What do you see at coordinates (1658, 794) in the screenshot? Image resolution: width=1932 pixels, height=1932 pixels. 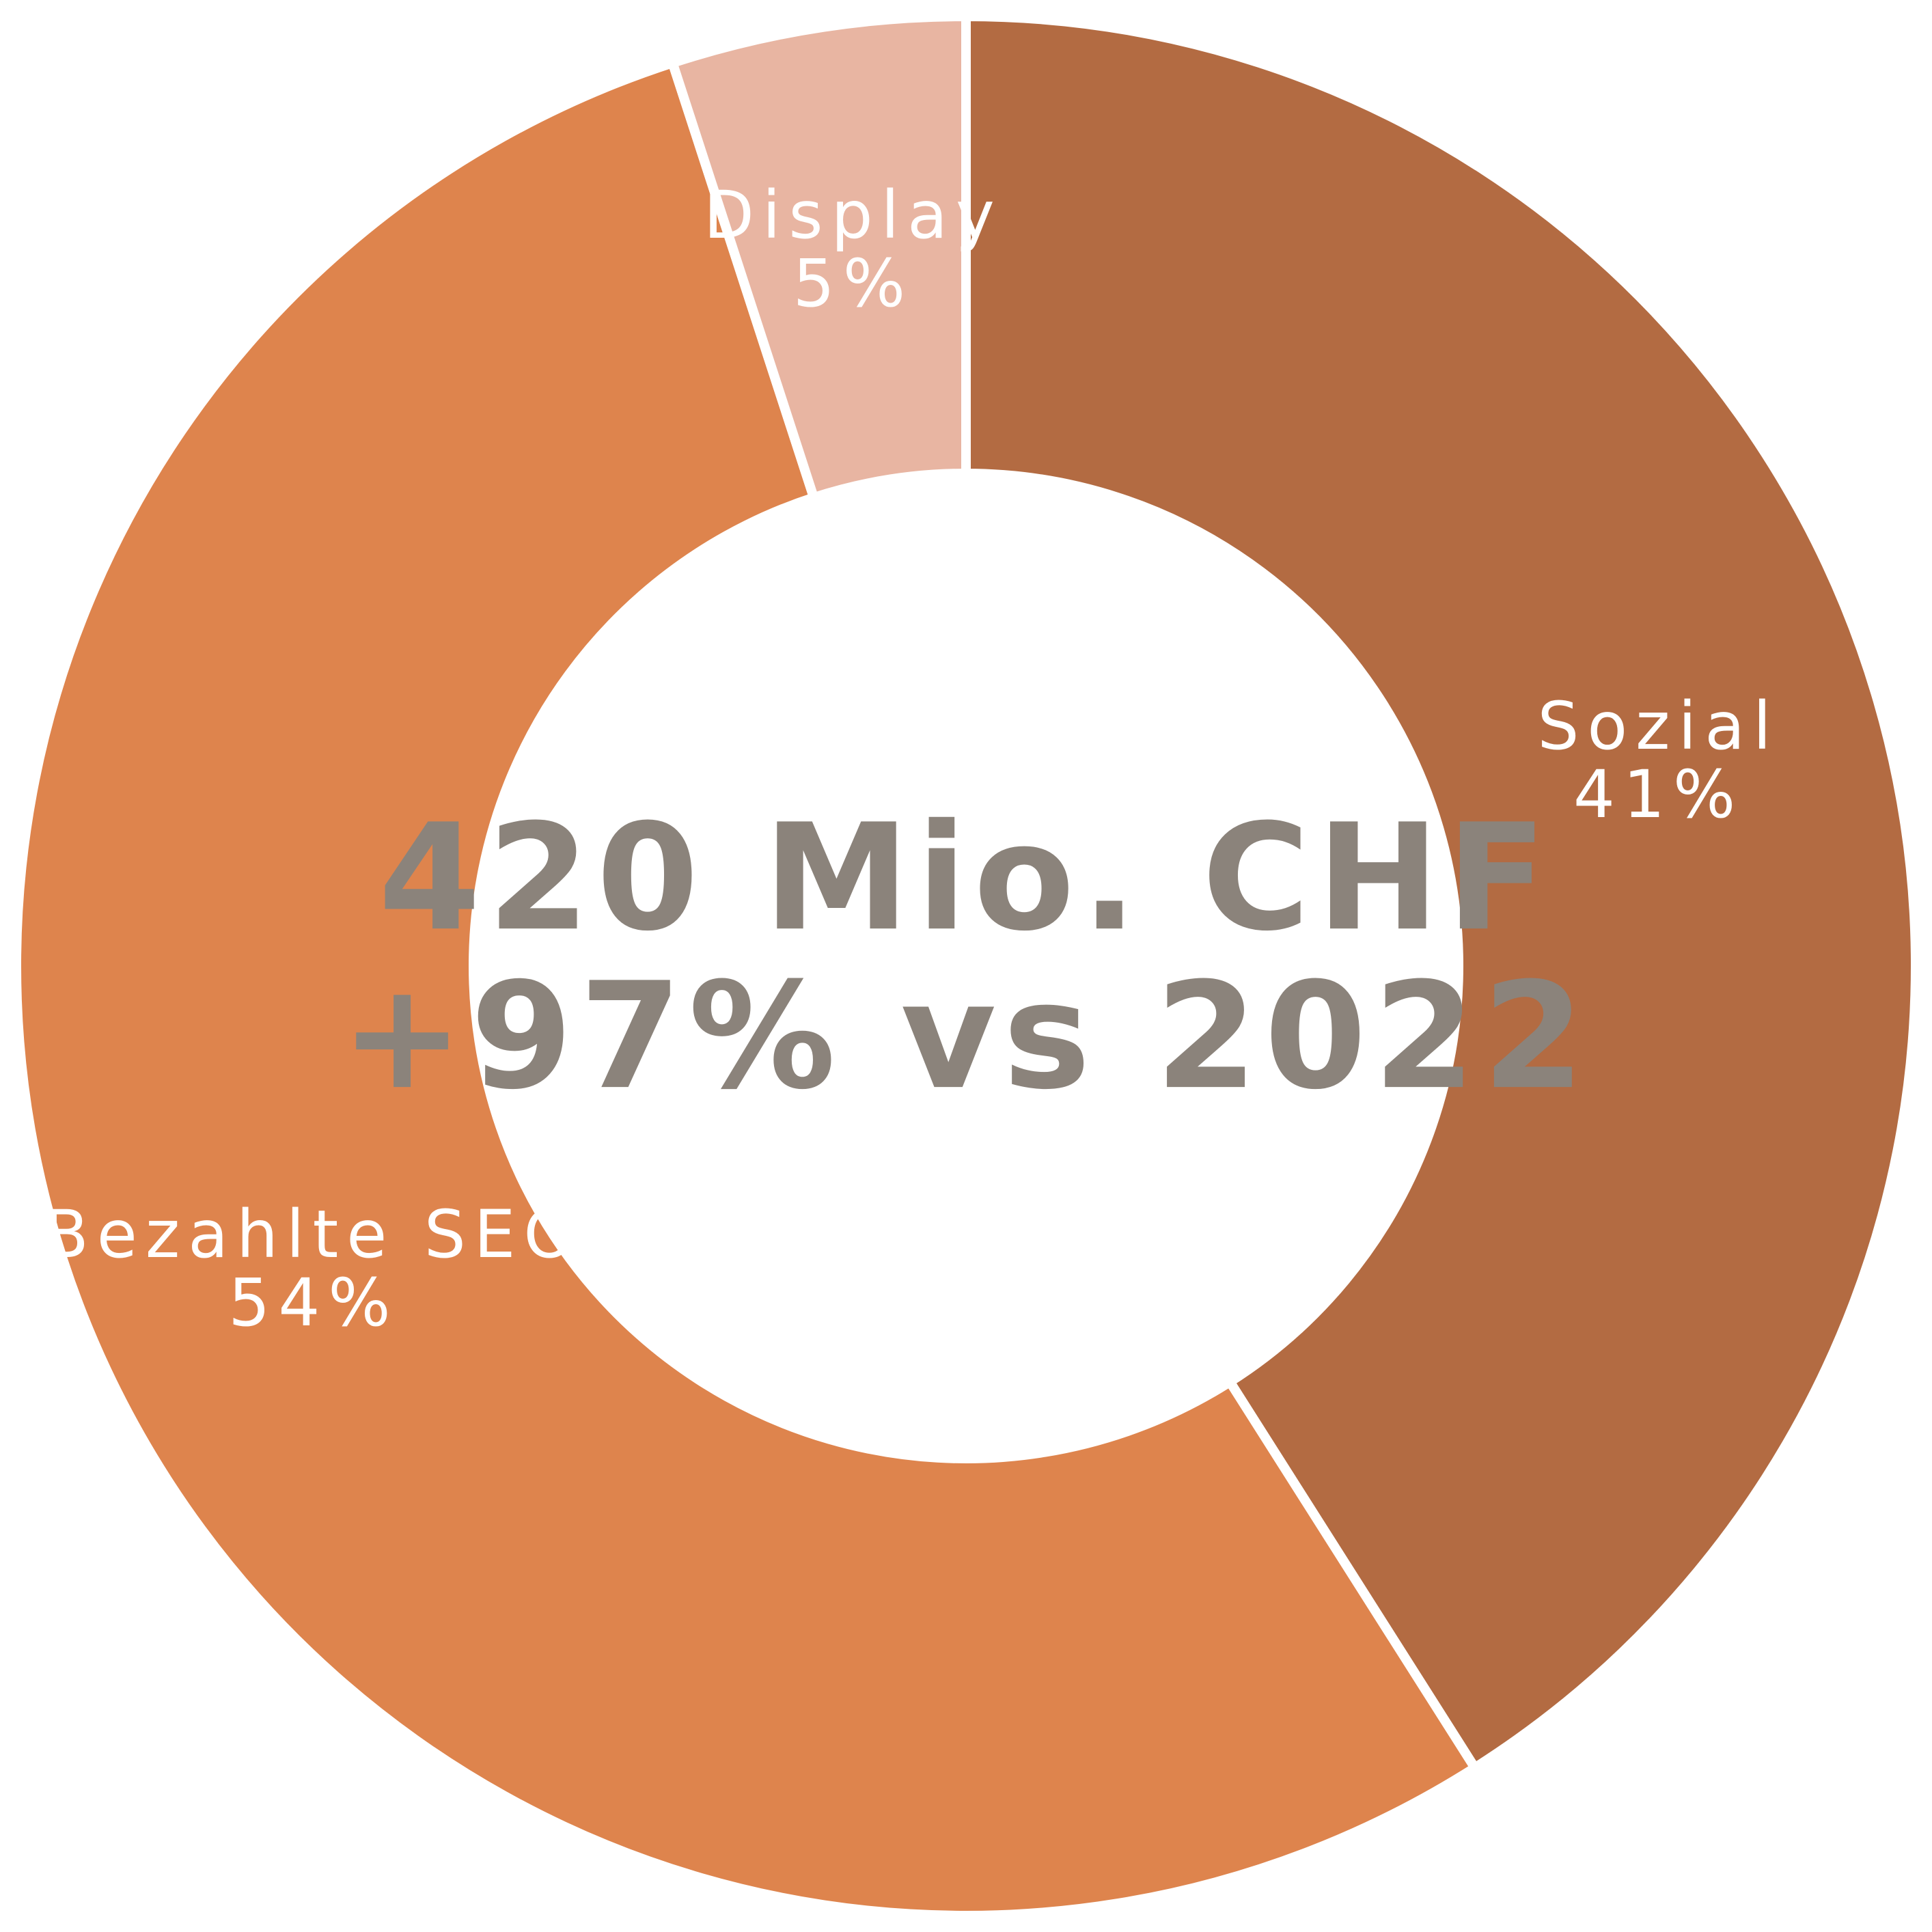 I see `slice-value-label: 41%` at bounding box center [1658, 794].